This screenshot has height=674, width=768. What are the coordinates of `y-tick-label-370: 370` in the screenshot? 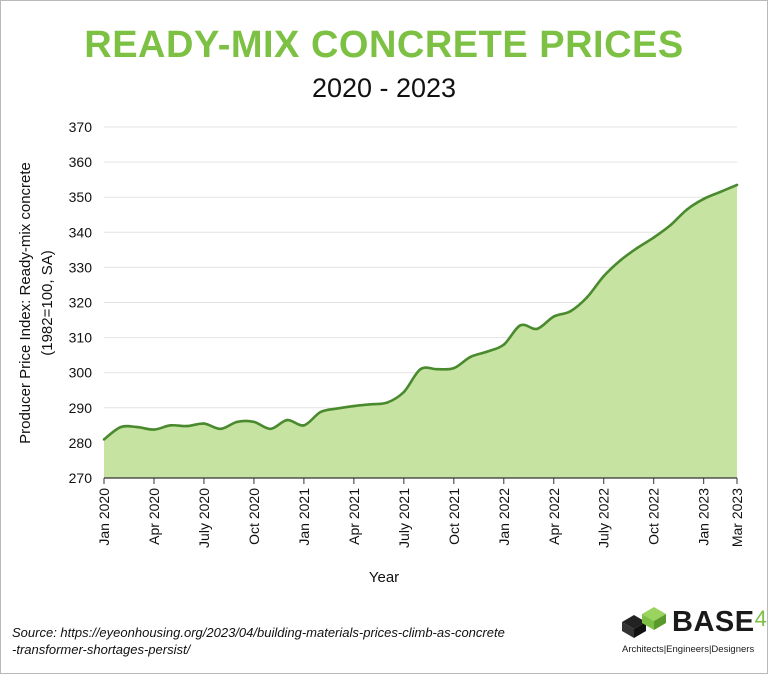 It's located at (81, 127).